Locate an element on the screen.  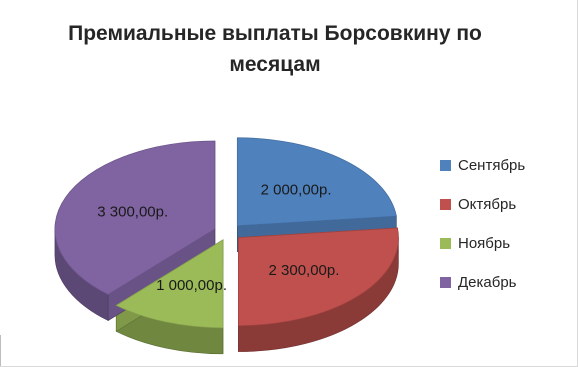
data-label-ноябрь: 1 000,00р. is located at coordinates (191, 285).